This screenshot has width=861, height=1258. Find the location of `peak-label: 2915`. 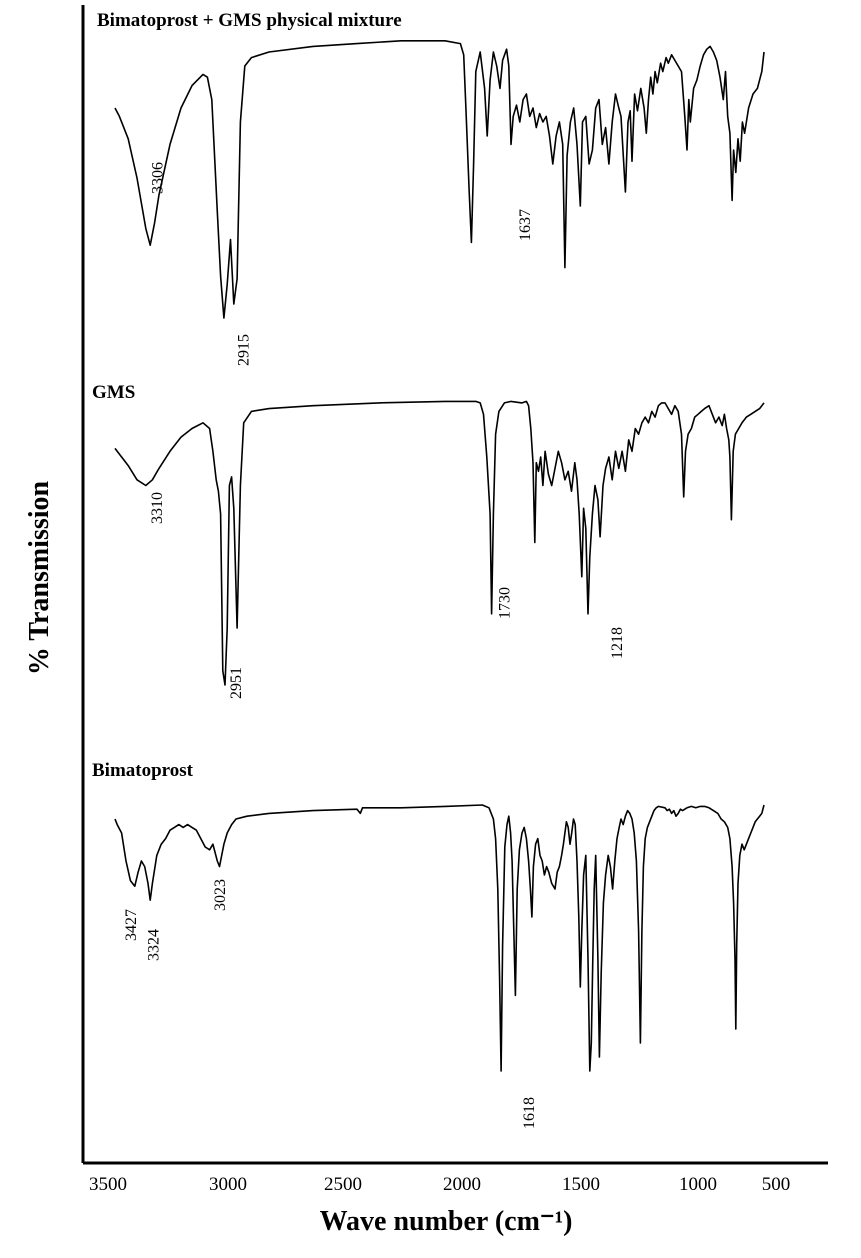

peak-label: 2915 is located at coordinates (244, 350).